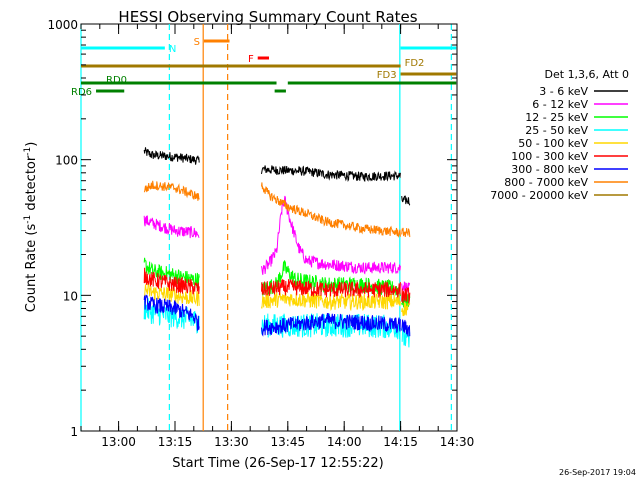 The width and height of the screenshot is (640, 480). I want to click on legend-label: 100 - 300 keV, so click(549, 156).